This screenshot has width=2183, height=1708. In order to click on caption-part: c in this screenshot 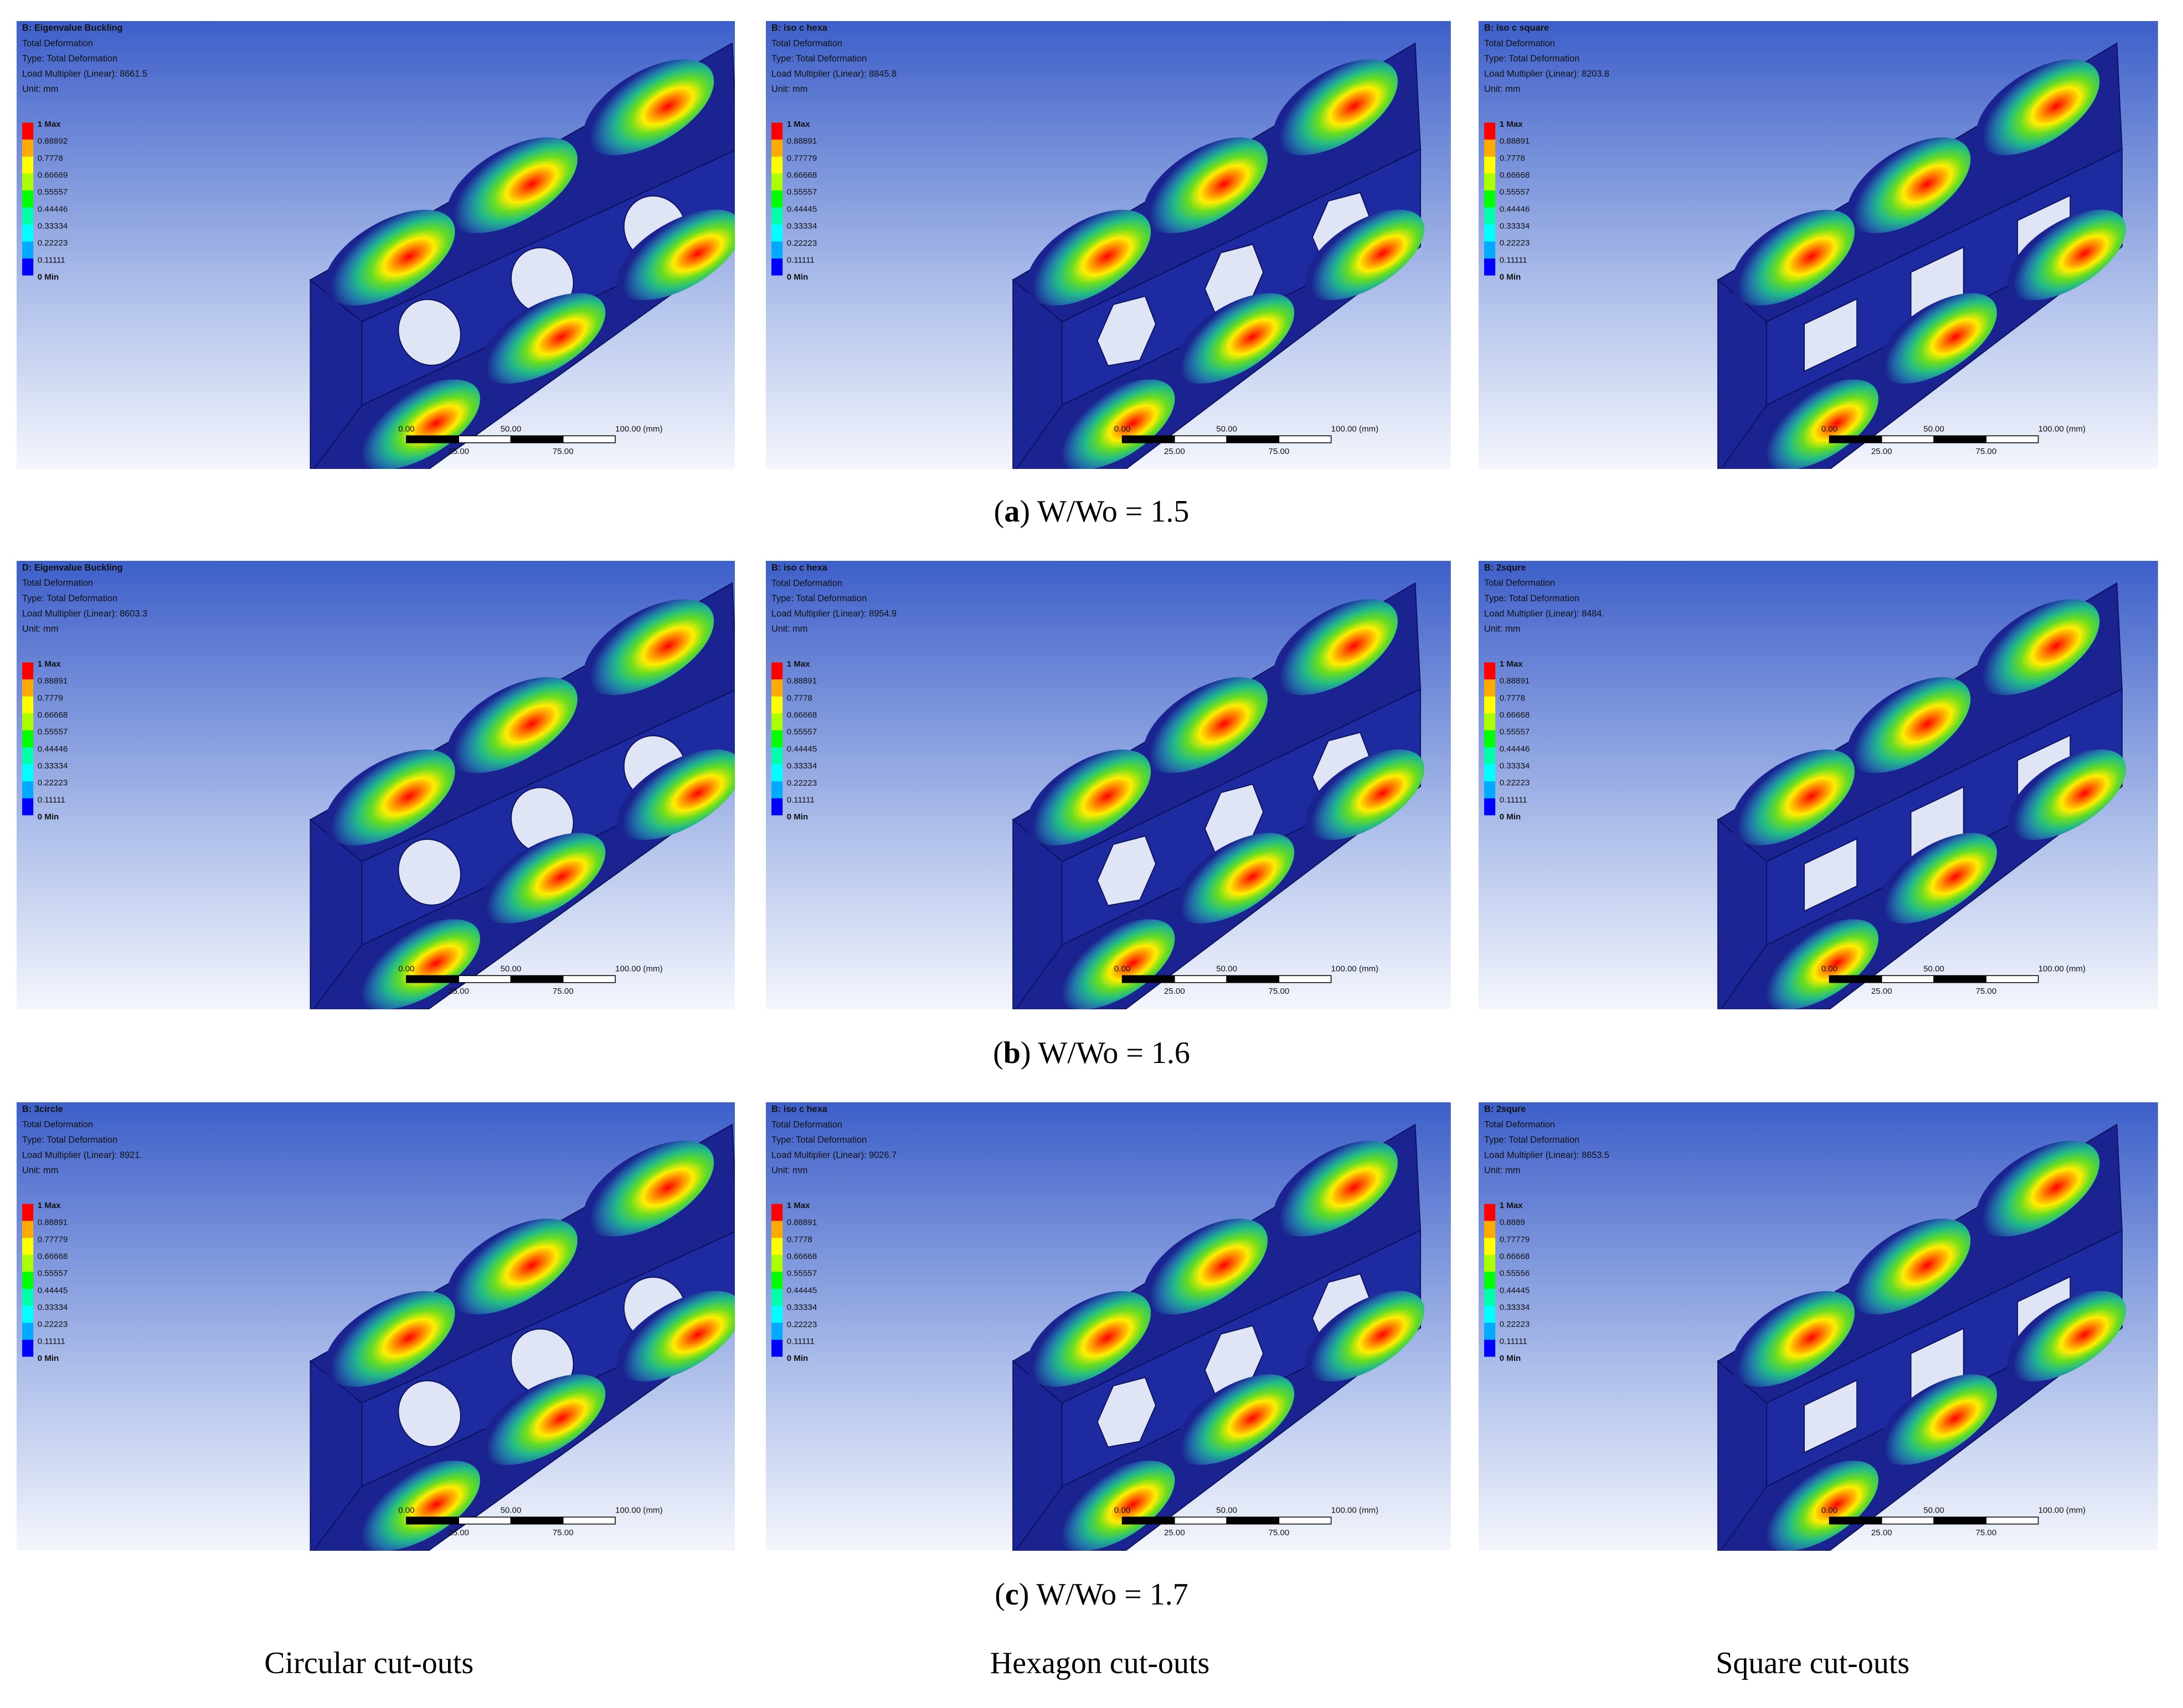, I will do `click(1012, 1595)`.